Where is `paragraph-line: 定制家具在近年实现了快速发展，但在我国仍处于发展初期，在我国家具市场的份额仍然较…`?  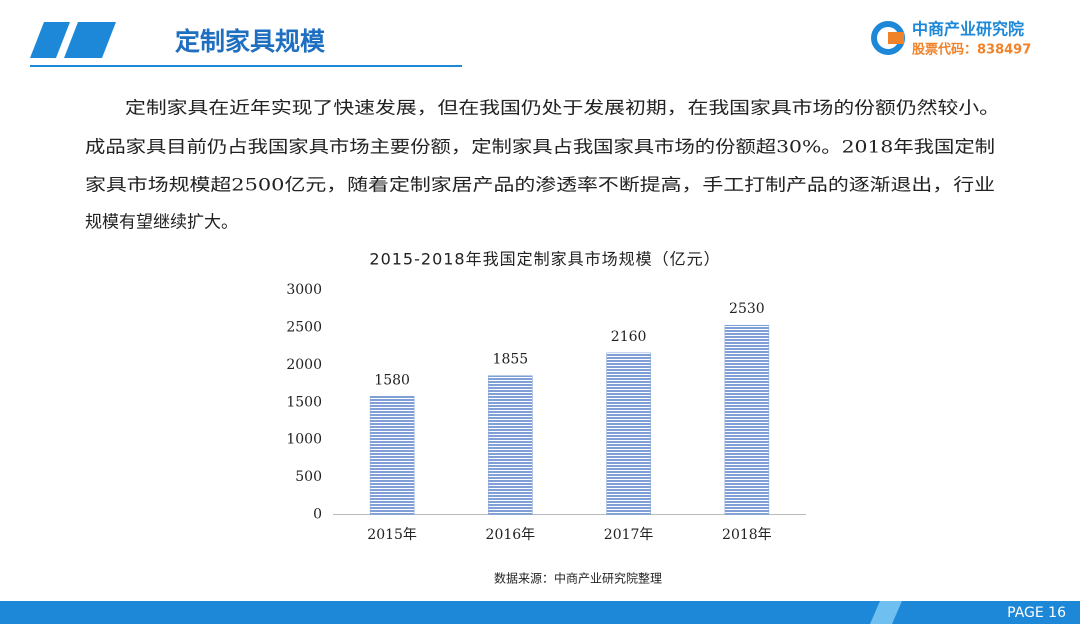
paragraph-line: 定制家具在近年实现了快速发展，但在我国仍处于发展初期，在我国家具市场的份额仍然较… is located at coordinates (562, 109).